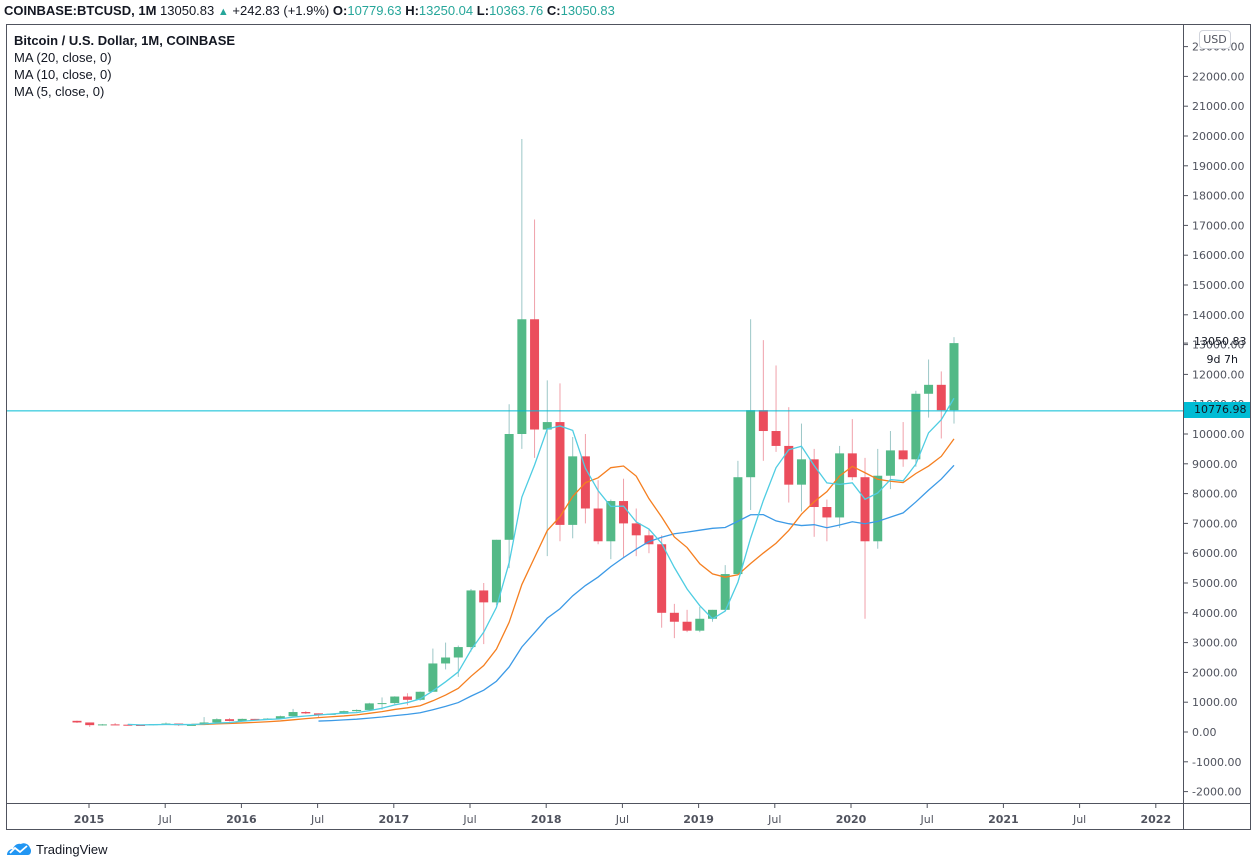 This screenshot has width=1253, height=864. I want to click on price-axis-label: 7000.00, so click(1215, 523).